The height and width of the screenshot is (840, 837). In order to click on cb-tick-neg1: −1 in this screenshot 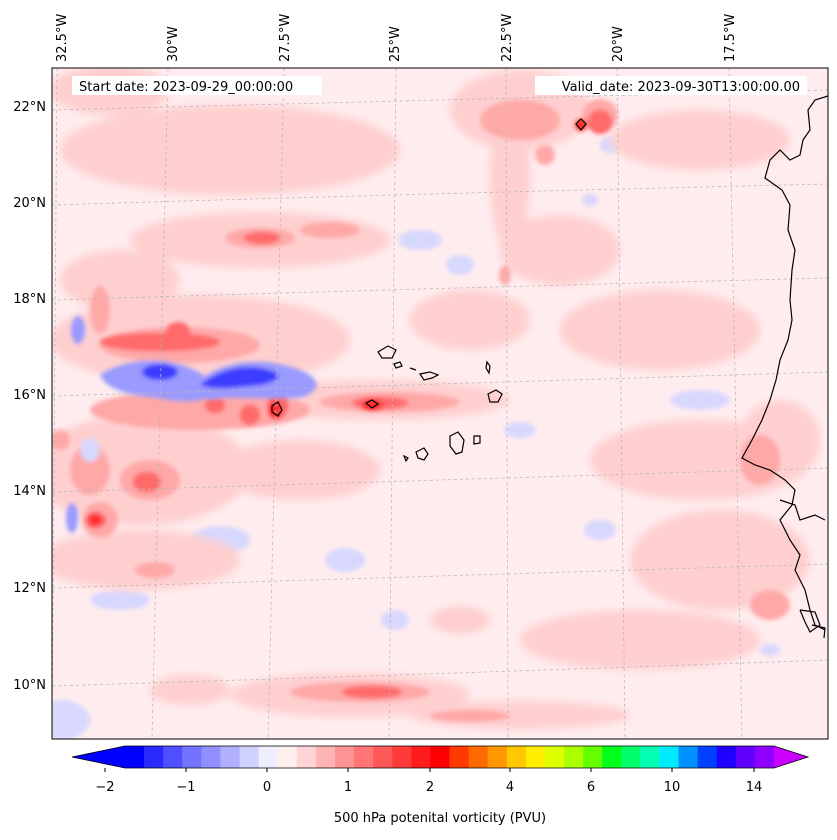, I will do `click(185, 787)`.